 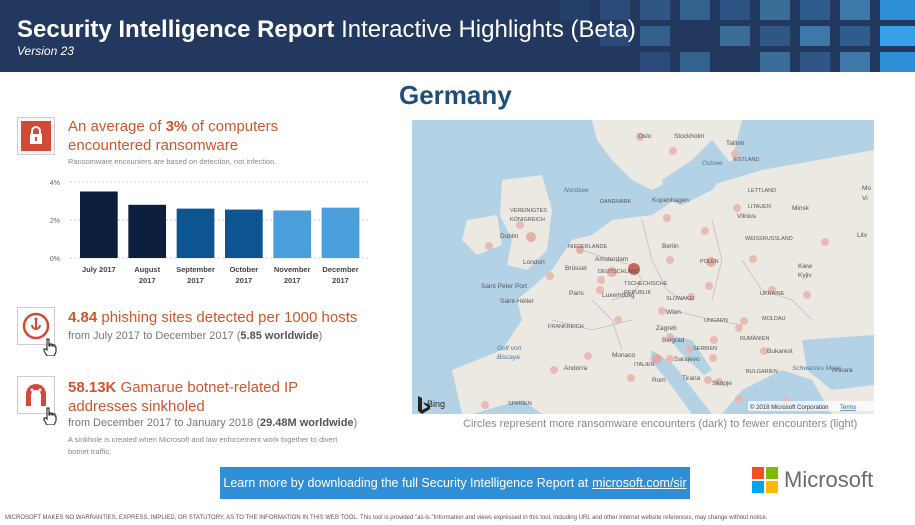 I want to click on bing-icon, so click(x=424, y=405).